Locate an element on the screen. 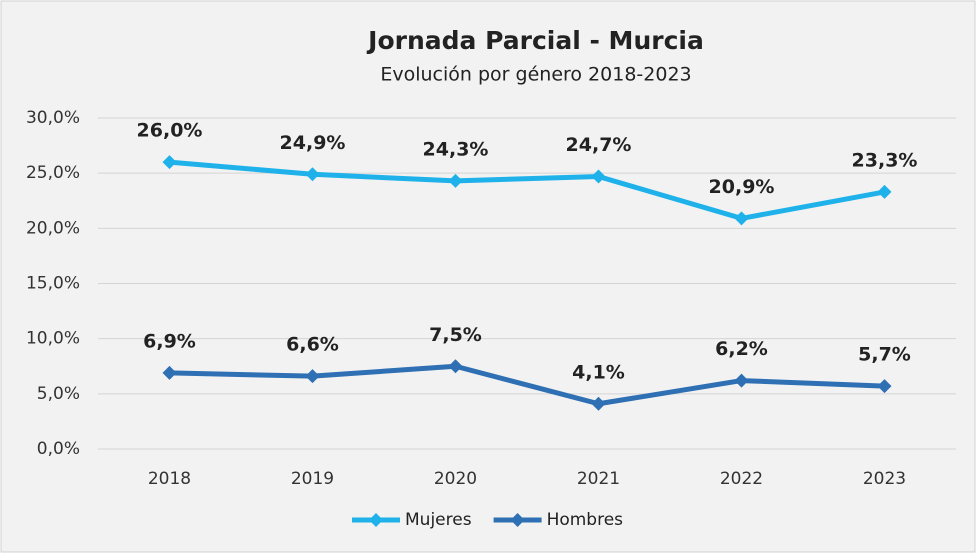 The image size is (976, 553). data-label: 5,7% is located at coordinates (884, 355).